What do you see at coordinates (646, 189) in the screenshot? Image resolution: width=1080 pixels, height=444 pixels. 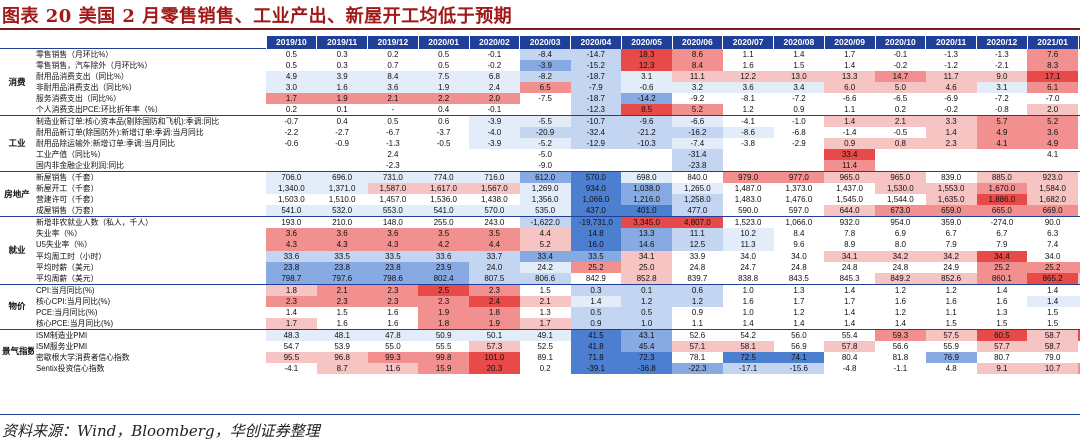 I see `data-cell: 1,038.0` at bounding box center [646, 189].